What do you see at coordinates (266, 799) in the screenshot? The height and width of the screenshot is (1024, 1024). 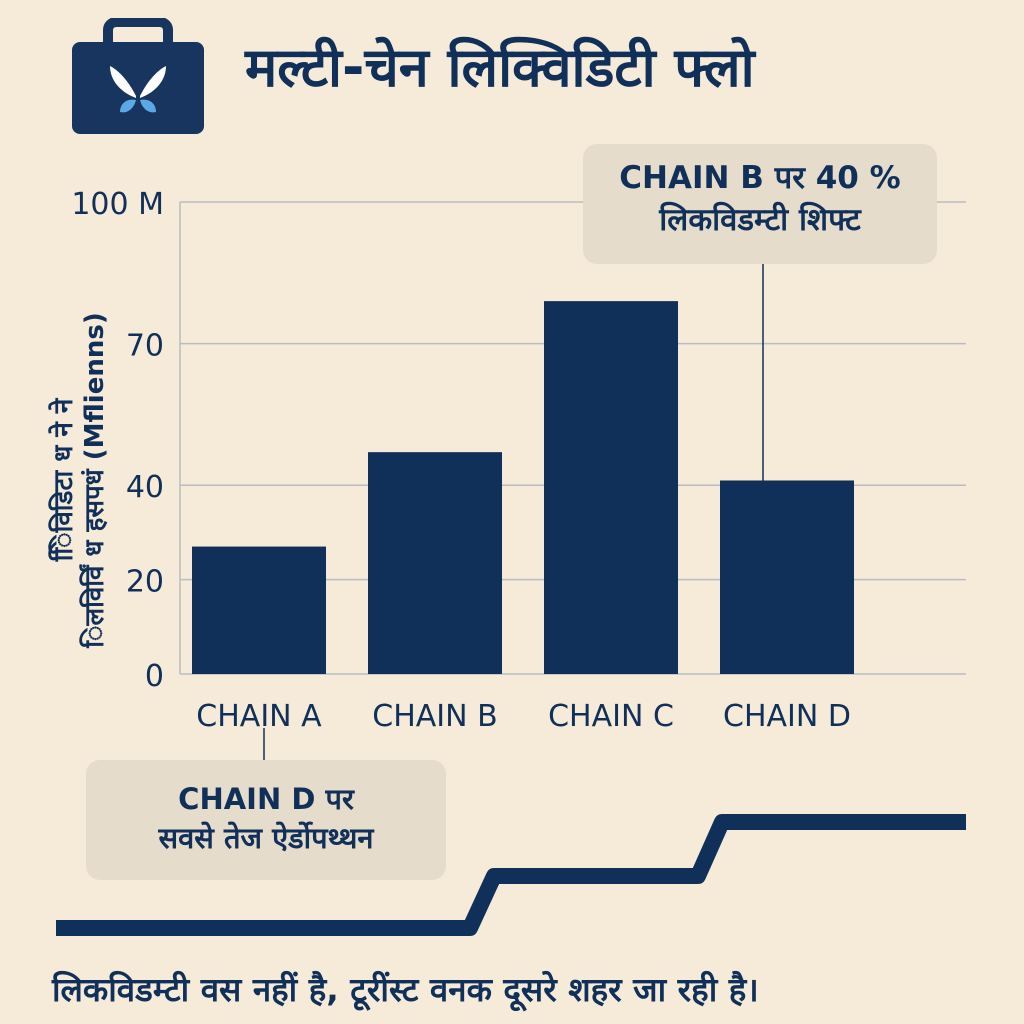 I see `callout-chain-d-line1: CHAIN D पर` at bounding box center [266, 799].